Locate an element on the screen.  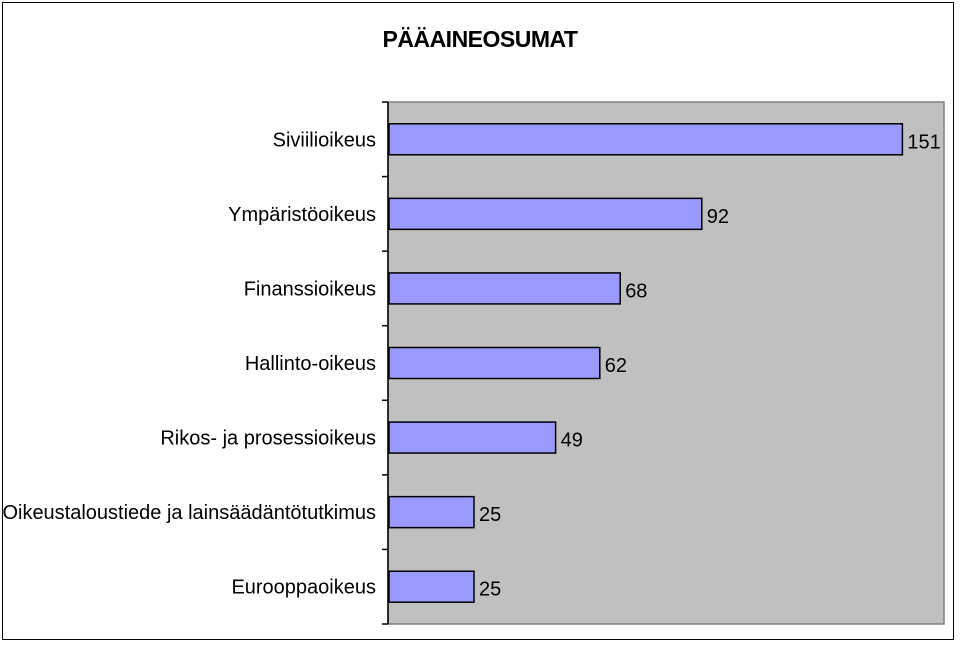
value-label: 68 is located at coordinates (636, 291).